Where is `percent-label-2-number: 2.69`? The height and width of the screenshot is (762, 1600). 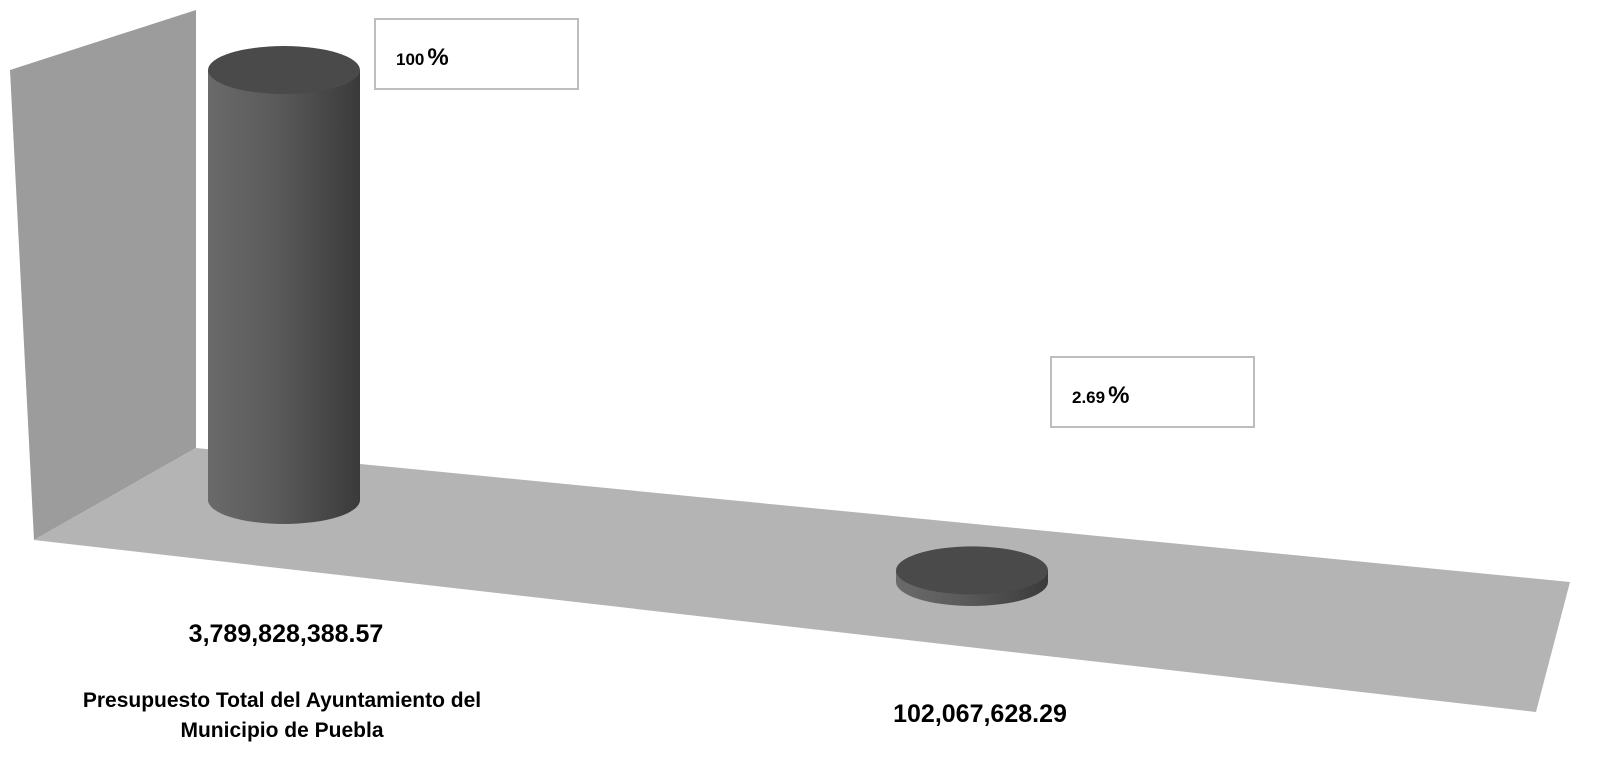
percent-label-2-number: 2.69 is located at coordinates (1089, 397).